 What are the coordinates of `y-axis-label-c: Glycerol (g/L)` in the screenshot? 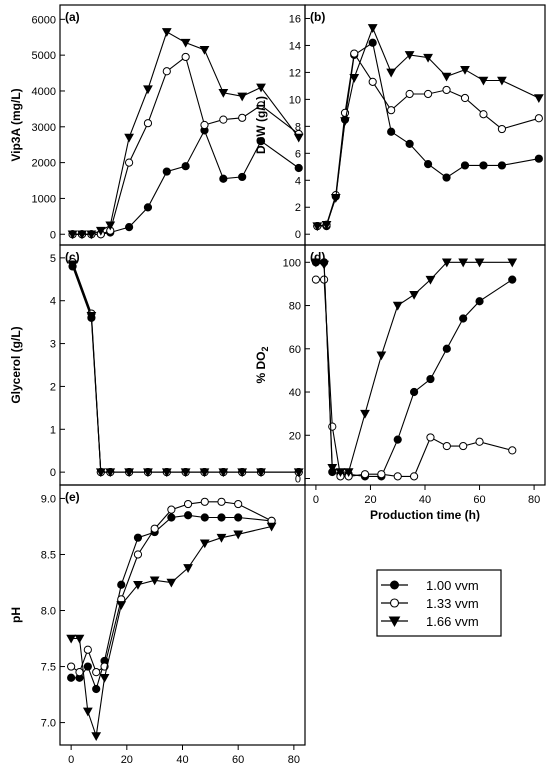 It's located at (16, 364).